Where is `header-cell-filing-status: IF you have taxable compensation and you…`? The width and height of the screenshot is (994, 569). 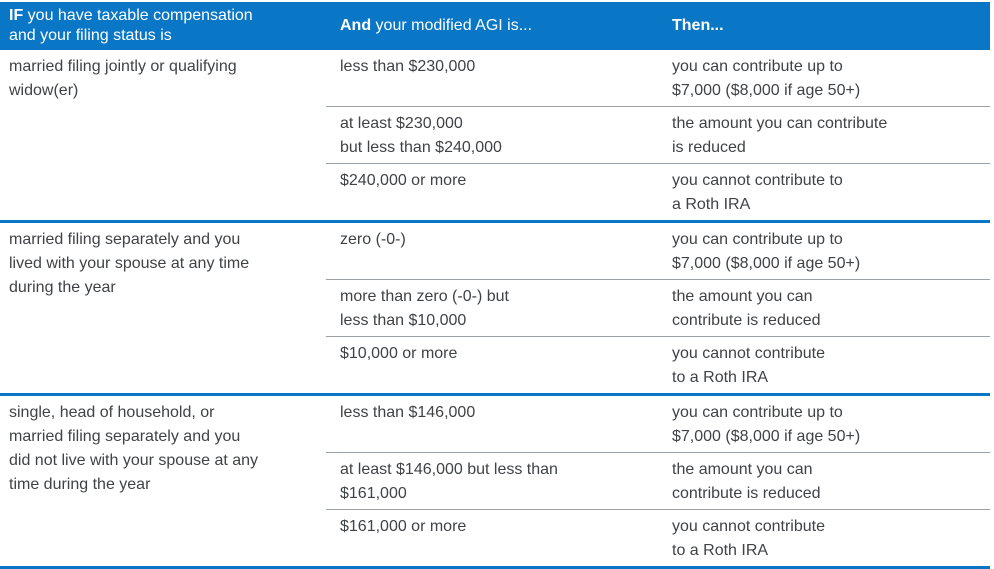
header-cell-filing-status: IF you have taxable compensation and you… is located at coordinates (163, 26).